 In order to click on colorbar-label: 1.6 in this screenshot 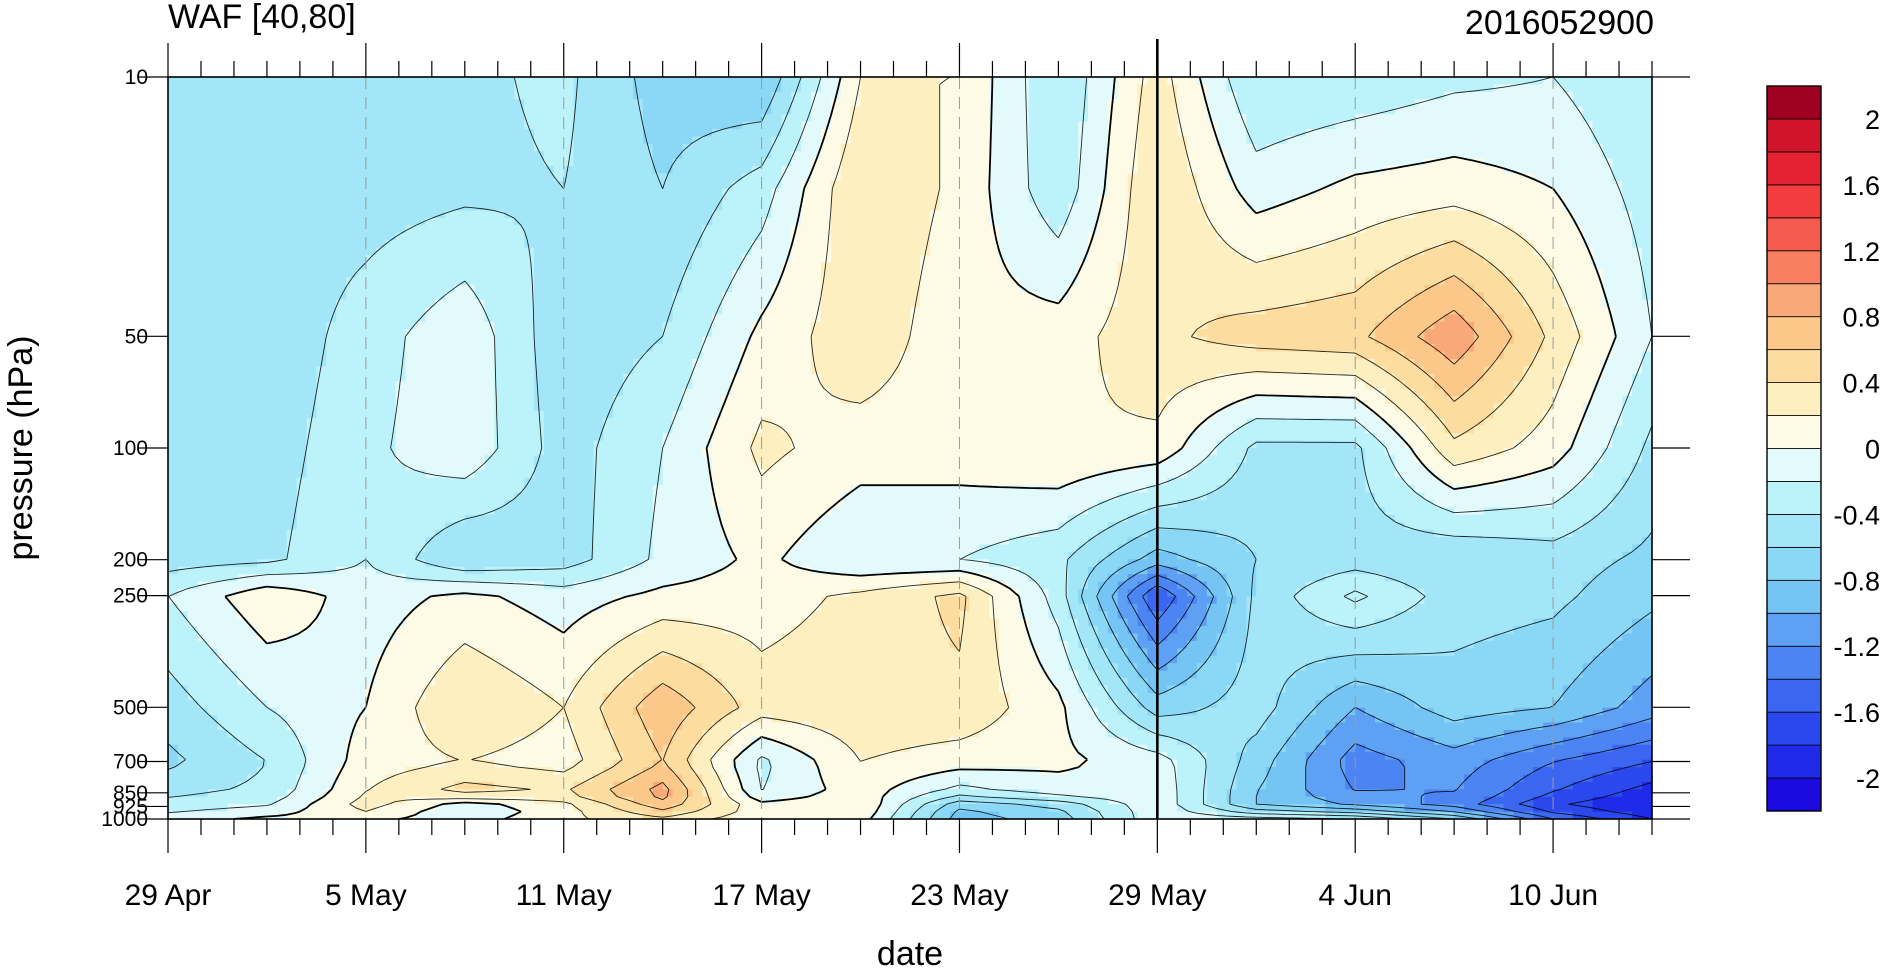, I will do `click(1861, 186)`.